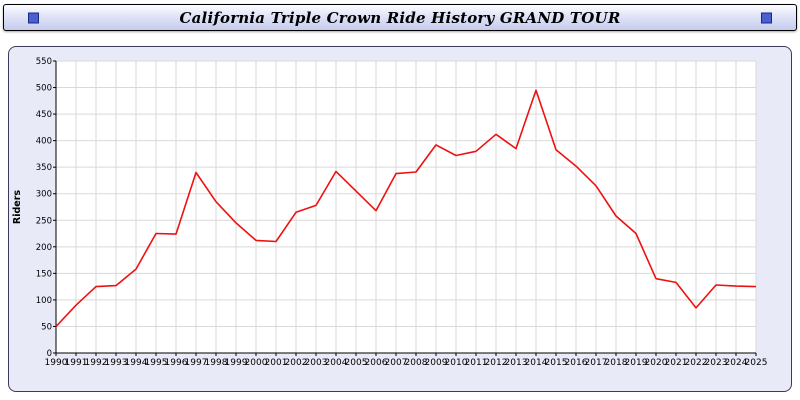 This screenshot has height=400, width=800. Describe the element at coordinates (496, 363) in the screenshot. I see `svg-text: 2012` at that location.